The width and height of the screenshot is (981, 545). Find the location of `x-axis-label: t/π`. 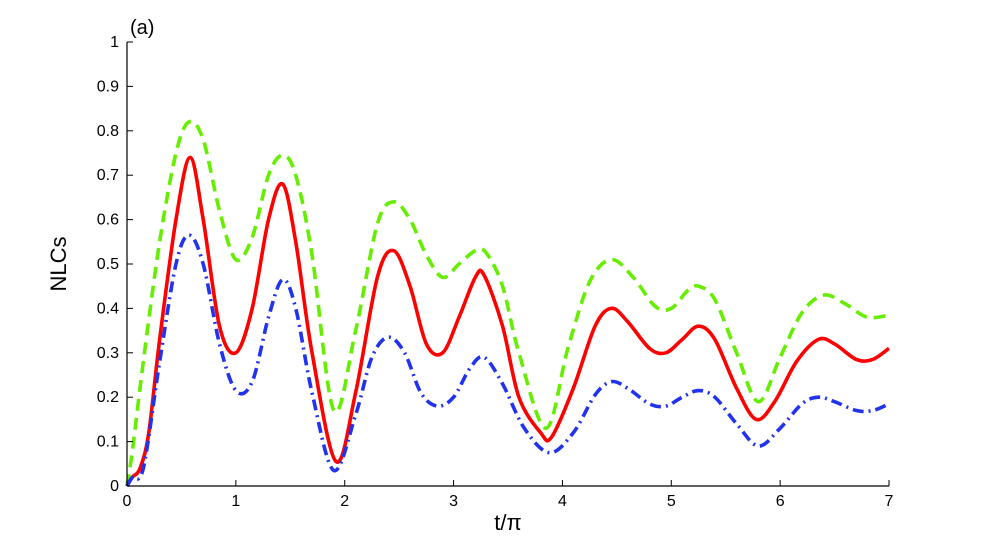

x-axis-label: t/π is located at coordinates (507, 522).